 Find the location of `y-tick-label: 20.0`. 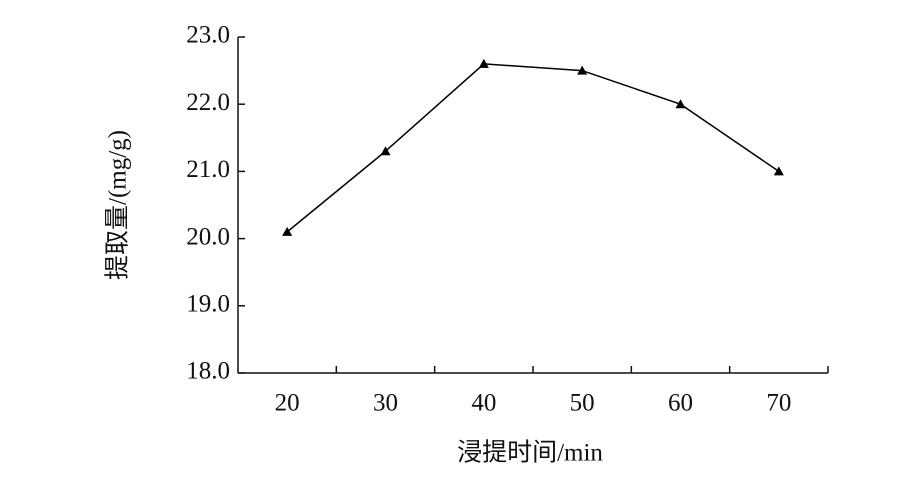

y-tick-label: 20.0 is located at coordinates (208, 236).